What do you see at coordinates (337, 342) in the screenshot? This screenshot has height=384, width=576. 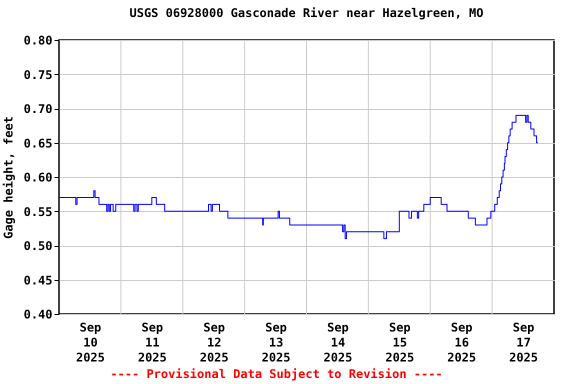 I see `x-tick-label: Sep 14 2025` at bounding box center [337, 342].